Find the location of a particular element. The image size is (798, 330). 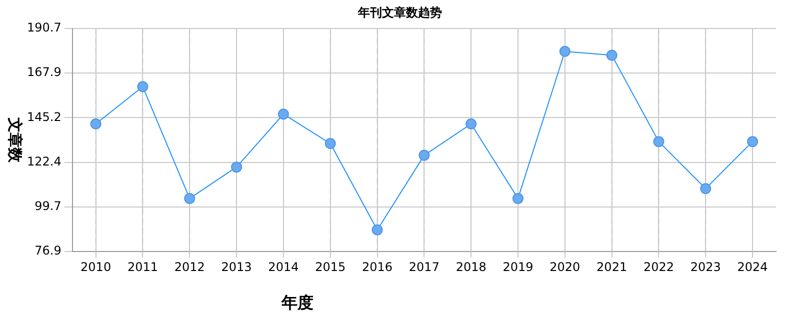

x-tick-label: 2019 is located at coordinates (518, 267).